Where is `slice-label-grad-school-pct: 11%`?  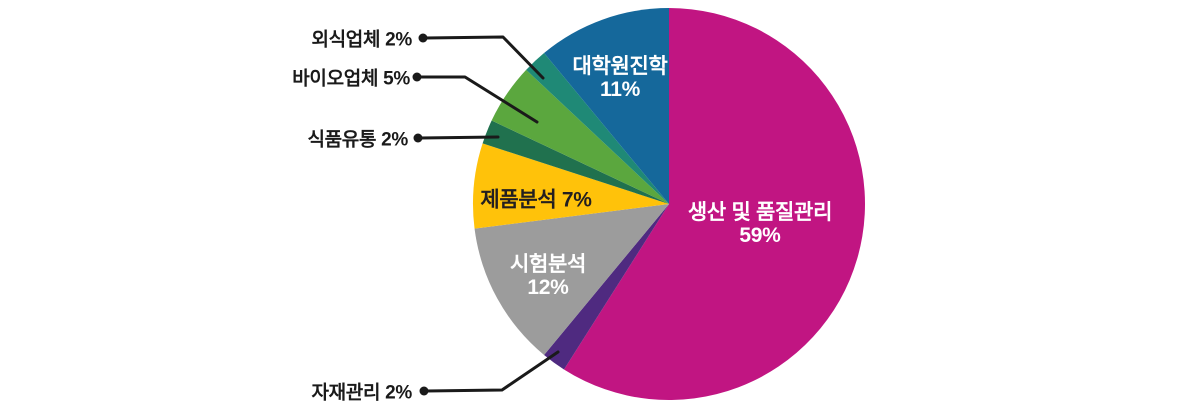 slice-label-grad-school-pct: 11% is located at coordinates (620, 89).